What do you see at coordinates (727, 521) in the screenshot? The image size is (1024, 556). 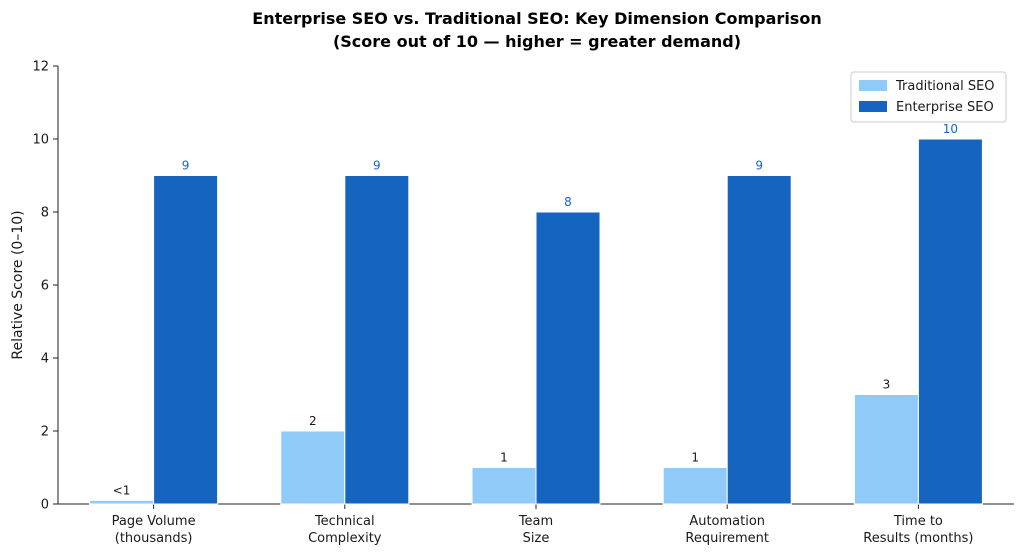 I see `x-tick-label: Automation` at bounding box center [727, 521].